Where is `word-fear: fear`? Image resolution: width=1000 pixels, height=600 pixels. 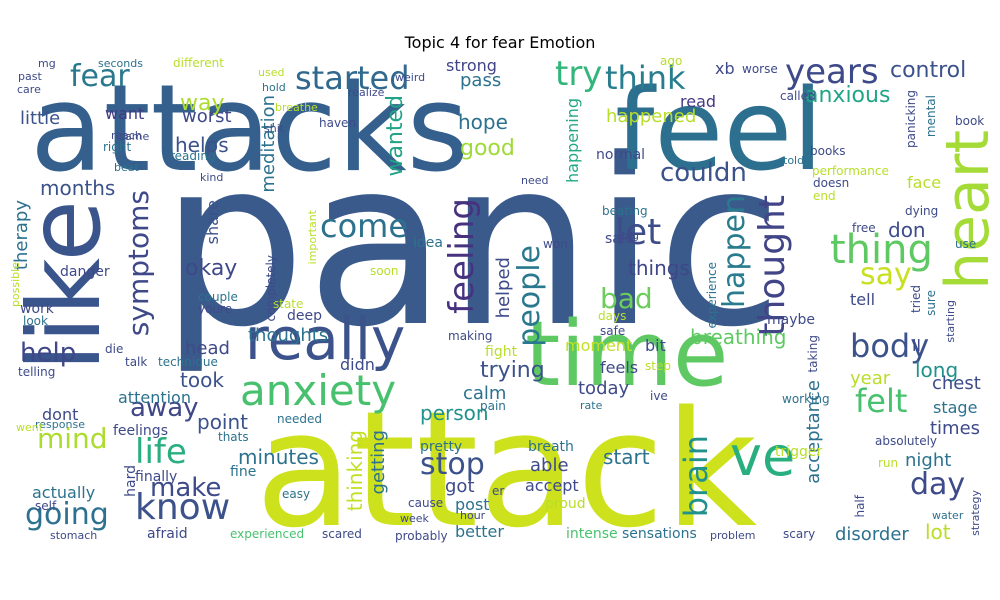 word-fear: fear is located at coordinates (100, 76).